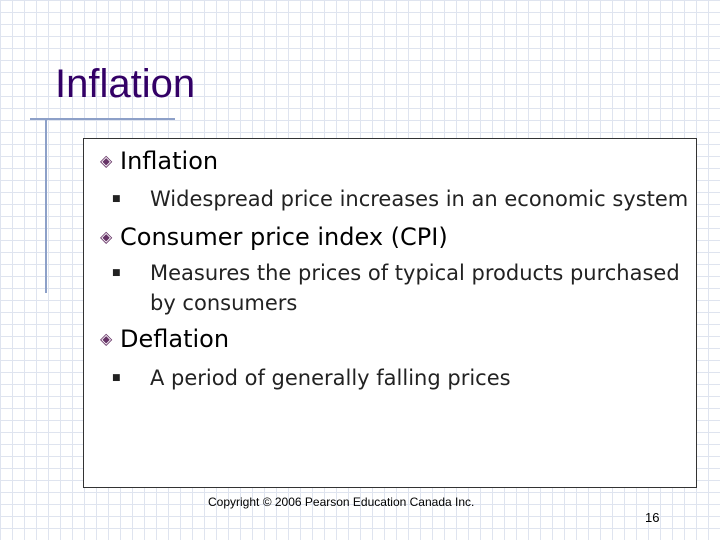 The height and width of the screenshot is (540, 720). What do you see at coordinates (125, 84) in the screenshot?
I see `slide-title: Inflation` at bounding box center [125, 84].